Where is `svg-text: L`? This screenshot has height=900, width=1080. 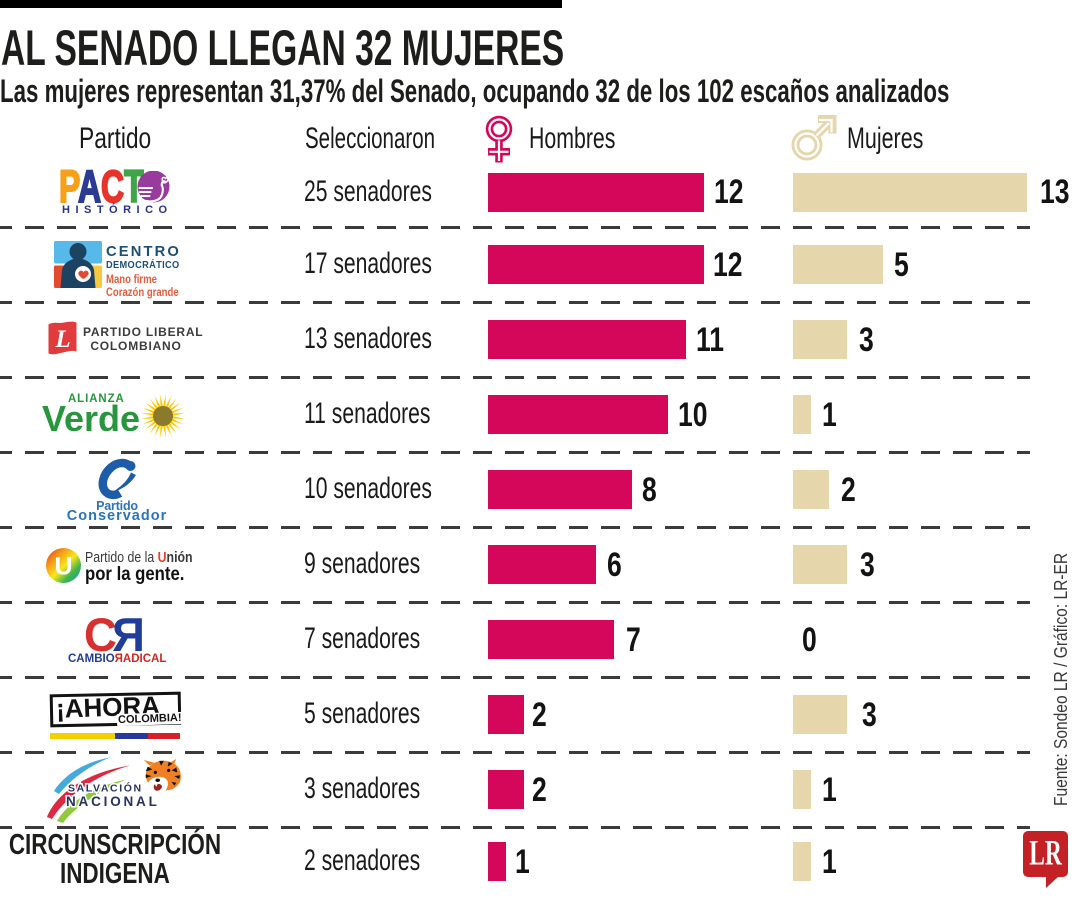
svg-text: L is located at coordinates (62, 339).